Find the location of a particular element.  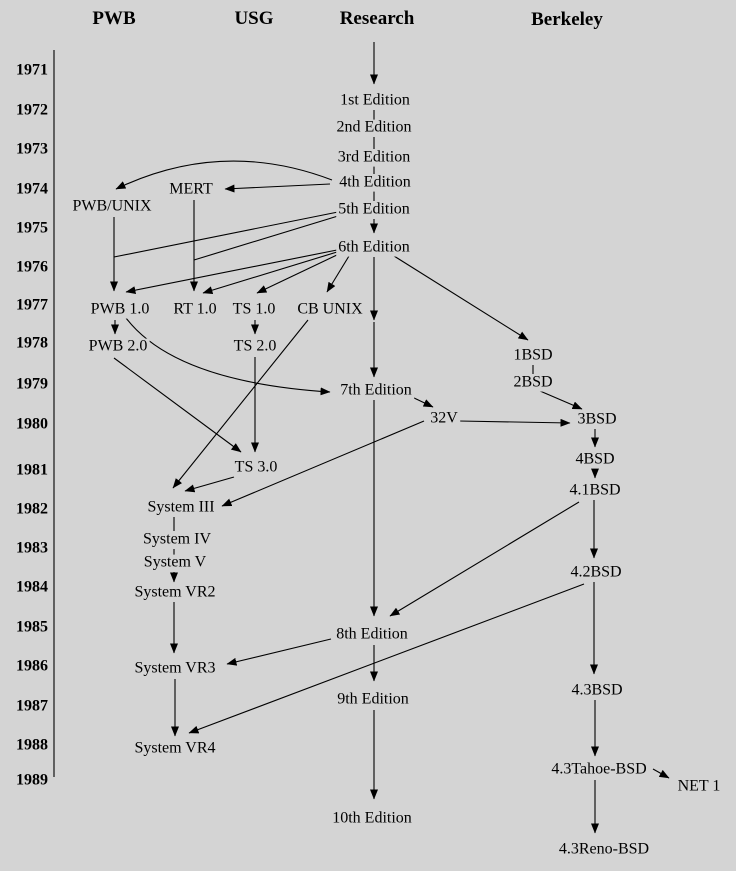

node-4th-edition: 4th Edition is located at coordinates (375, 182).